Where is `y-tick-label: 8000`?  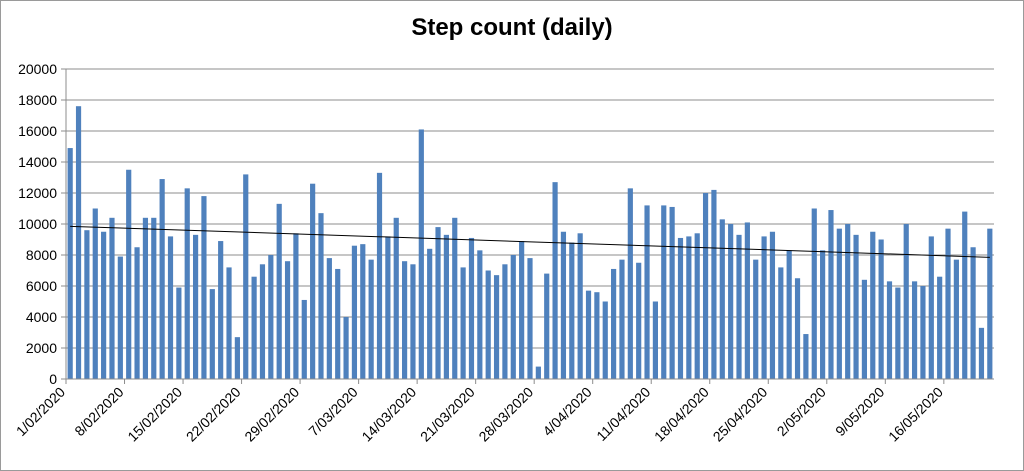
y-tick-label: 8000 is located at coordinates (41, 255).